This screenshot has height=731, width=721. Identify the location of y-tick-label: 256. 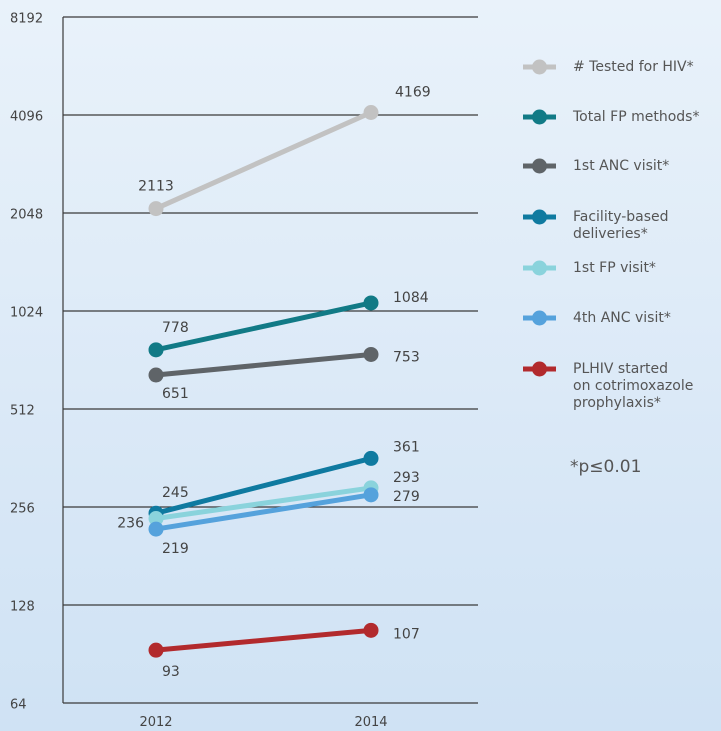
(22, 509).